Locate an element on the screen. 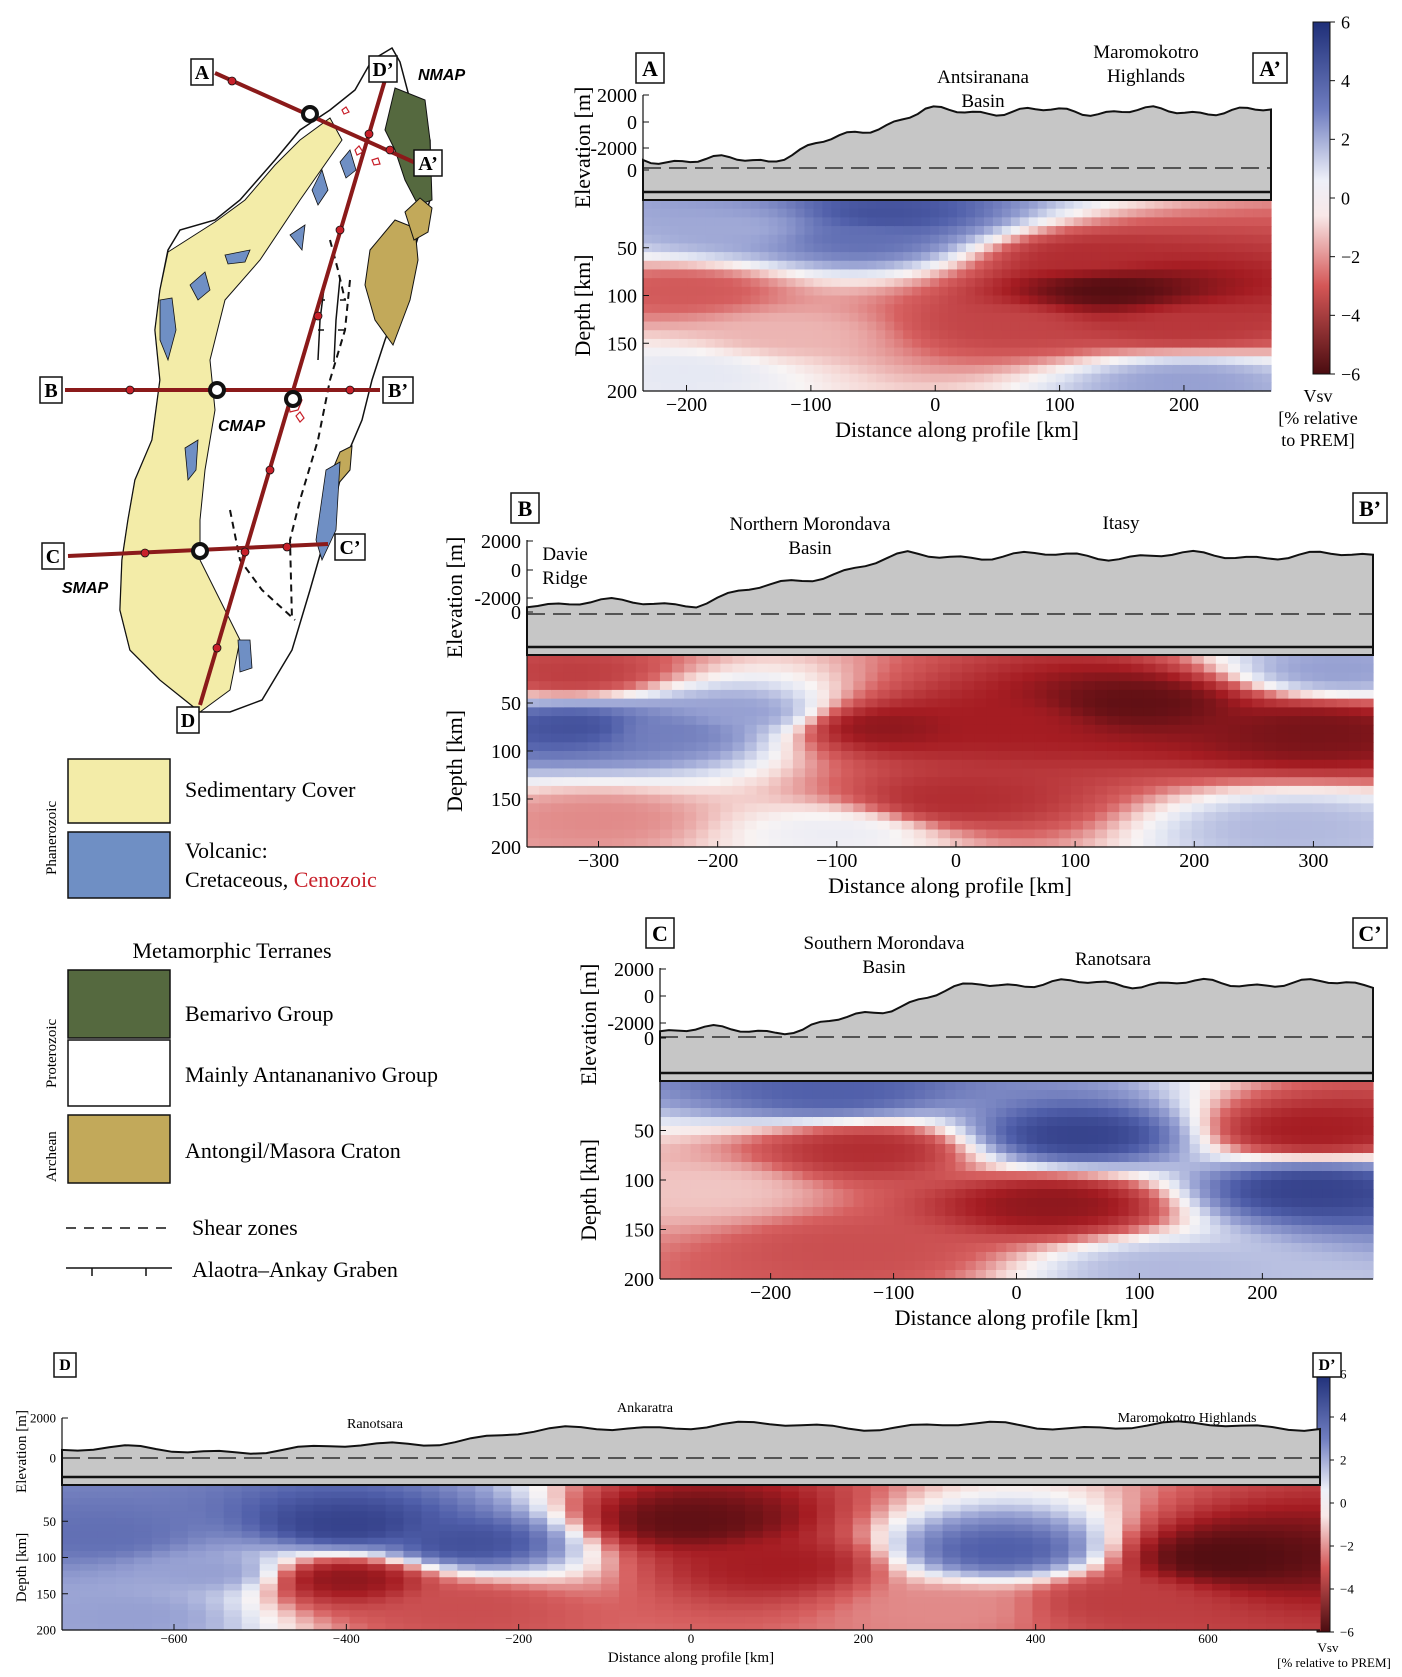 This screenshot has height=1677, width=1402. map-marker-B: B is located at coordinates (51, 390).